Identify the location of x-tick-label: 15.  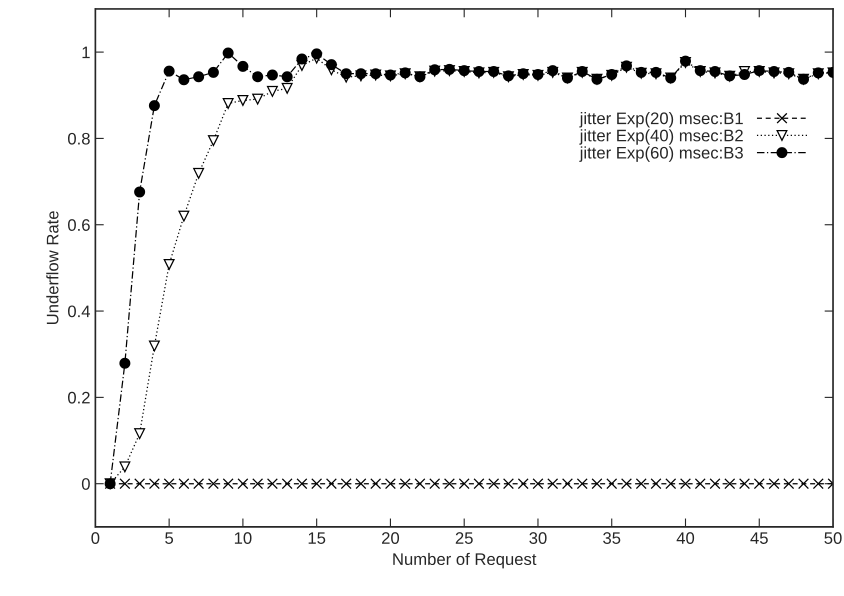
(317, 538).